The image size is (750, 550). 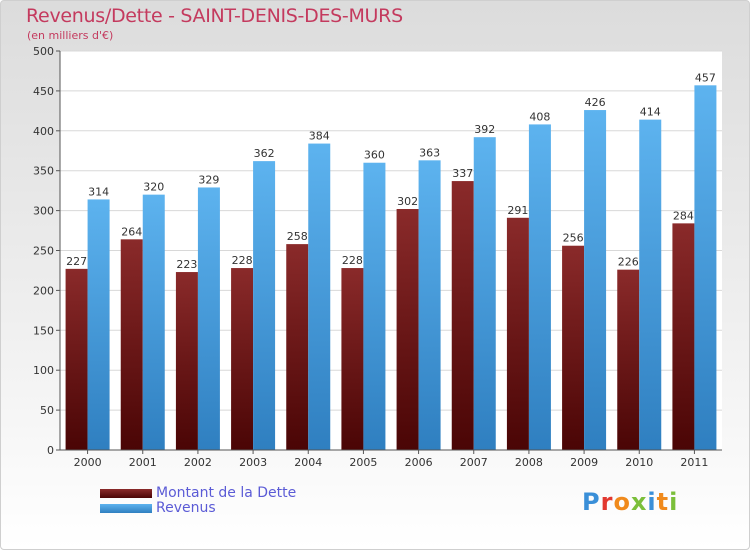 I want to click on data-label-revenus-2005: 360, so click(x=374, y=155).